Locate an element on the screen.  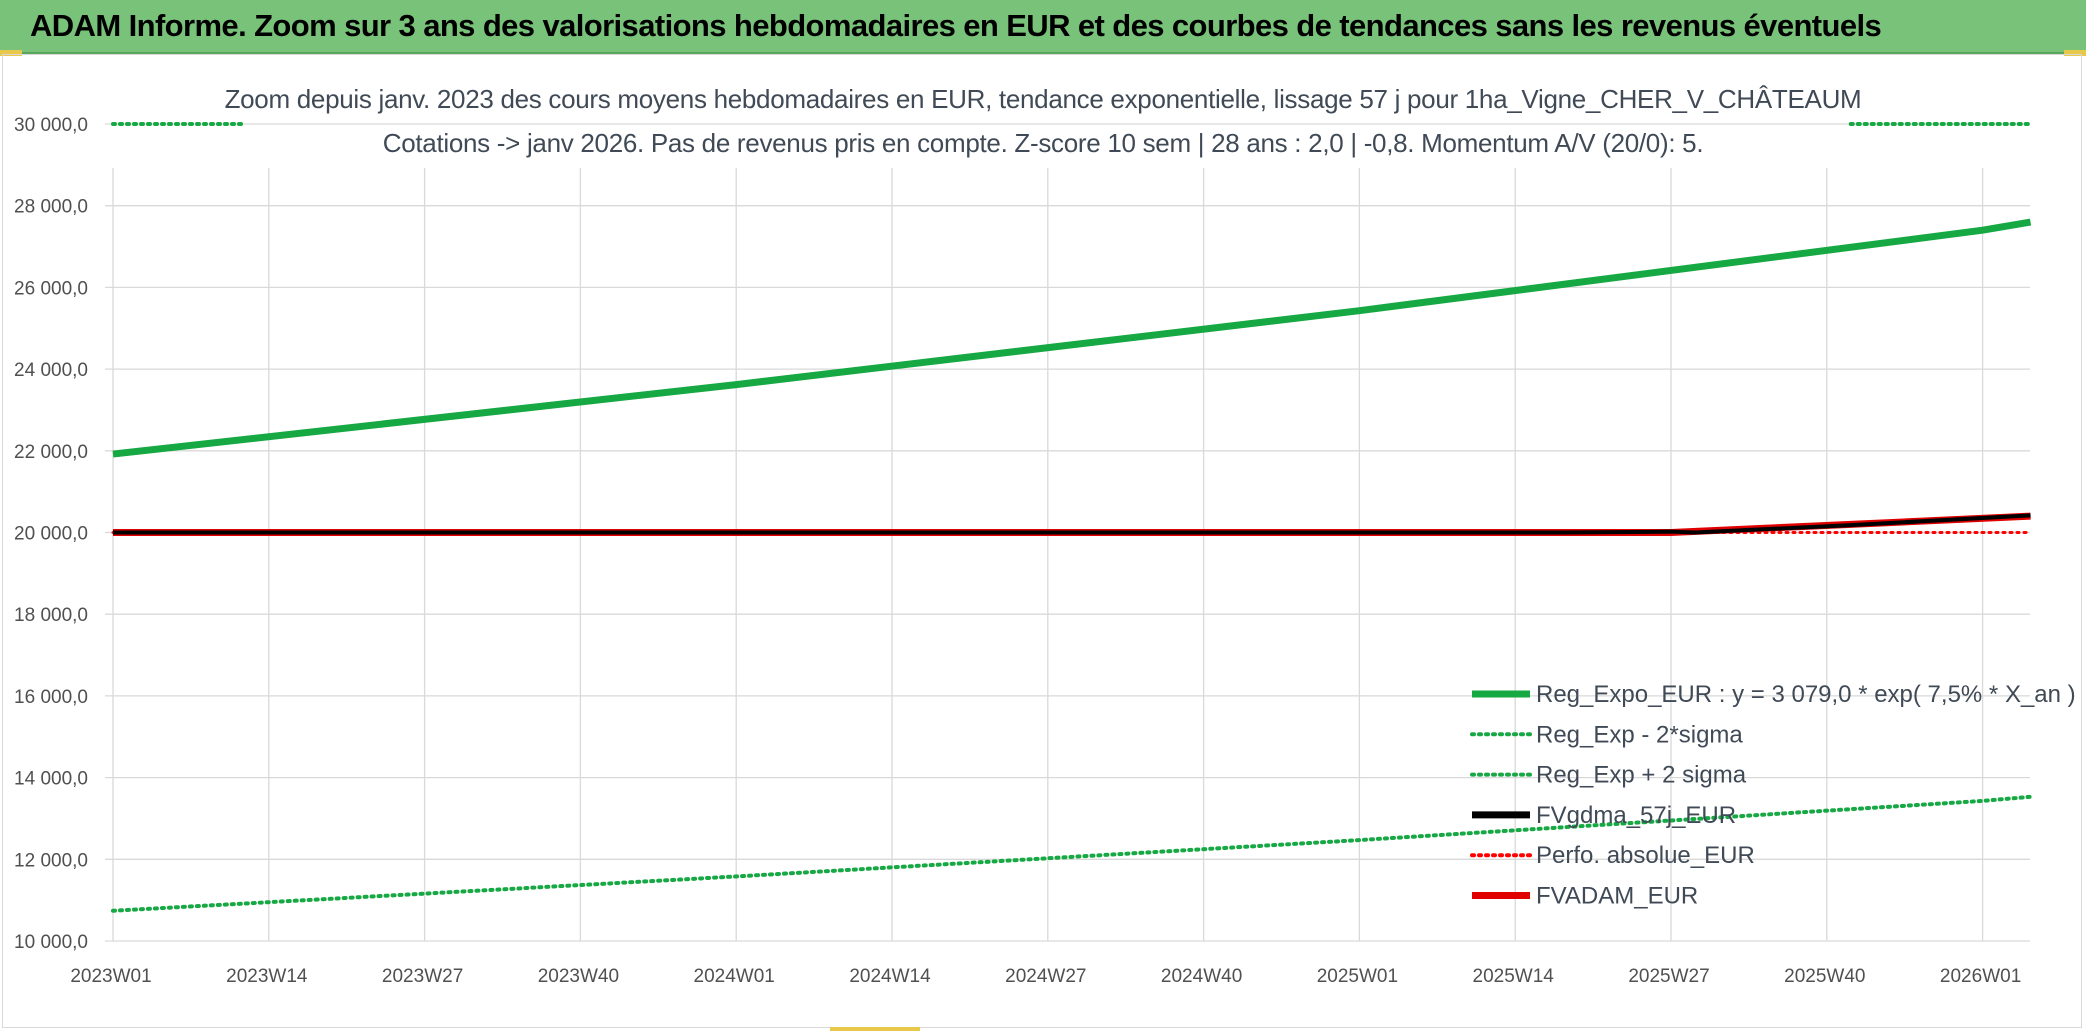
x-tick-label: 2024W27 is located at coordinates (1045, 976).